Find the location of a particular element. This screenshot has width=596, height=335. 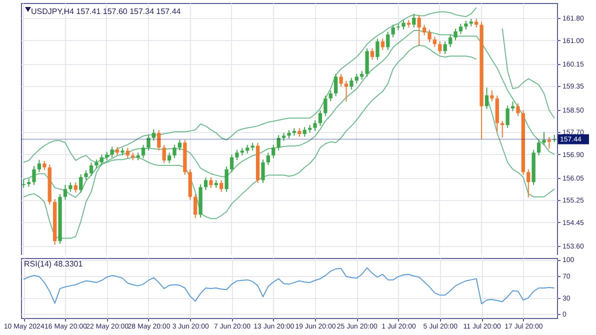

chart-title: RSI(14) 48.3301 is located at coordinates (54, 264).